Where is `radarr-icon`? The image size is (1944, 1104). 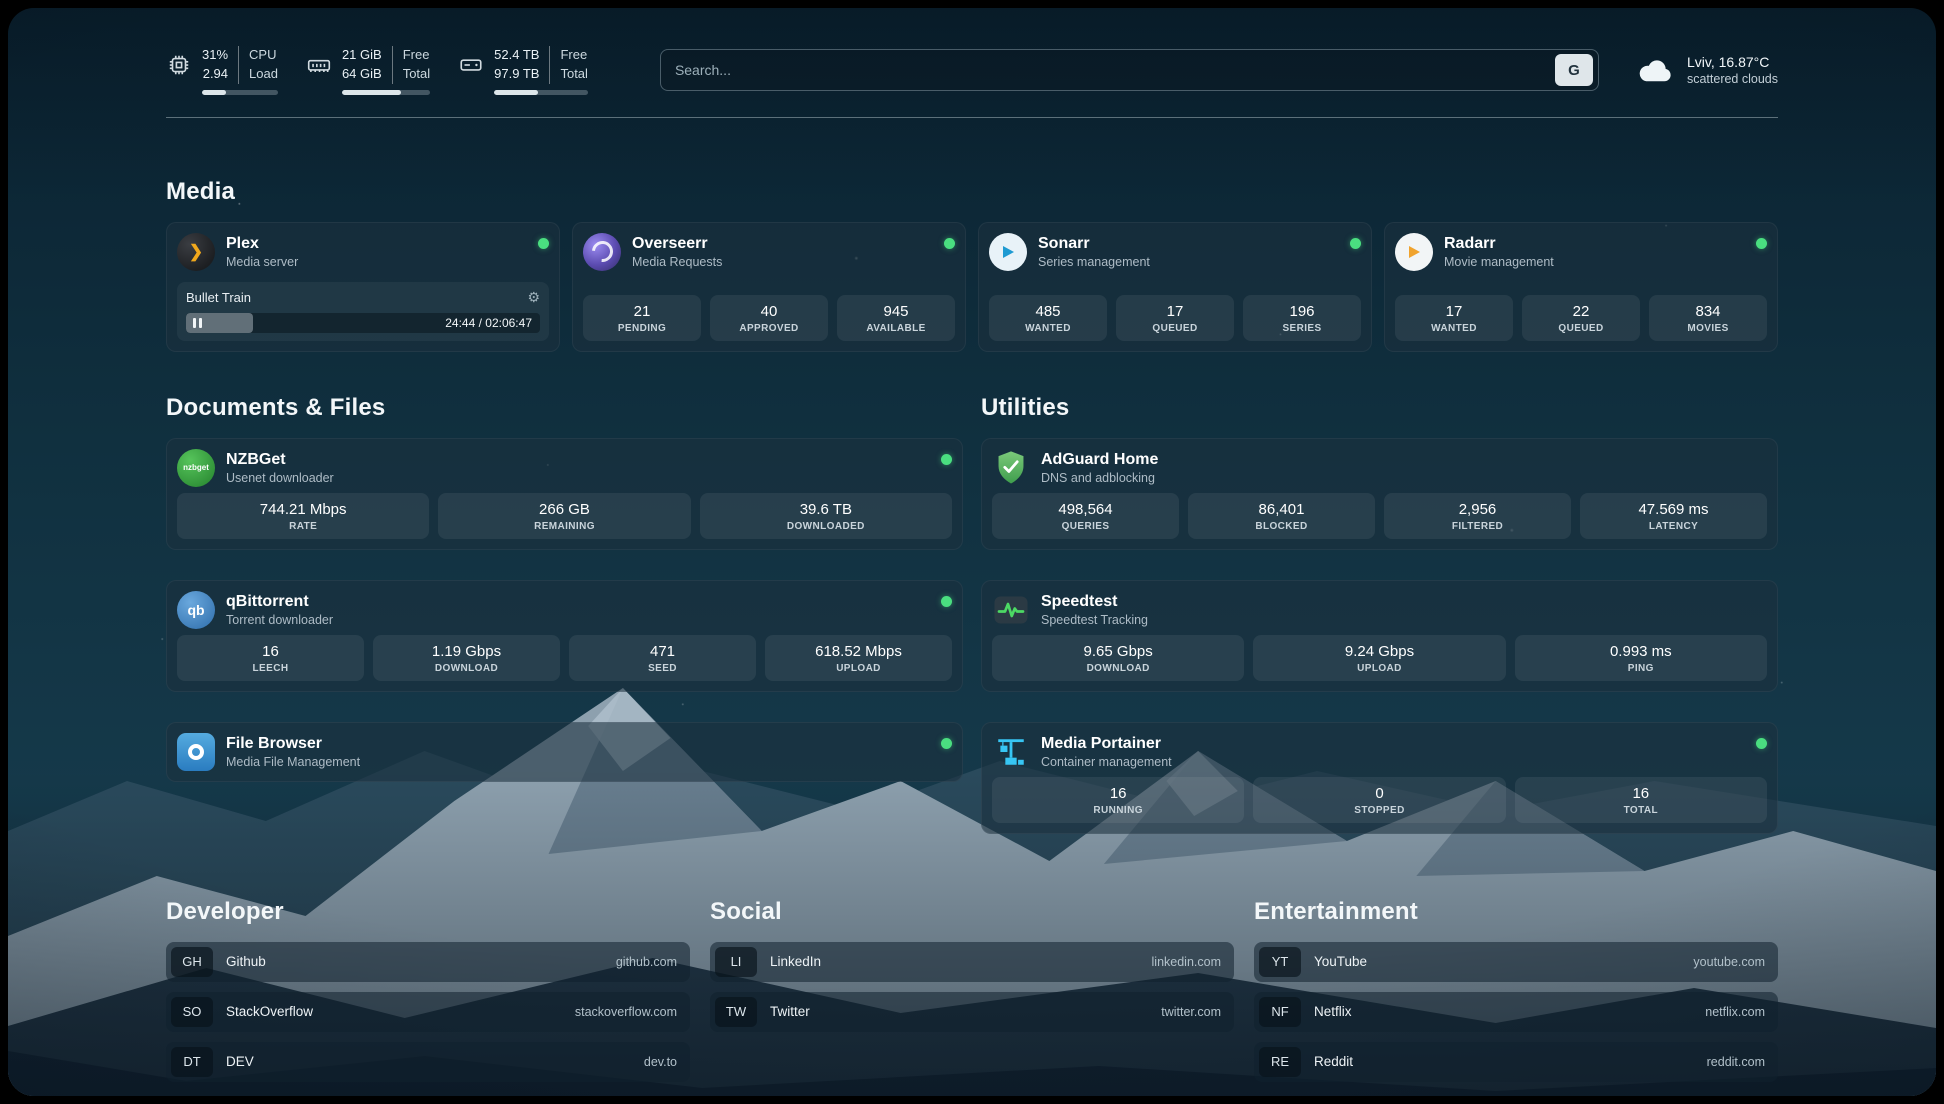 radarr-icon is located at coordinates (1414, 251).